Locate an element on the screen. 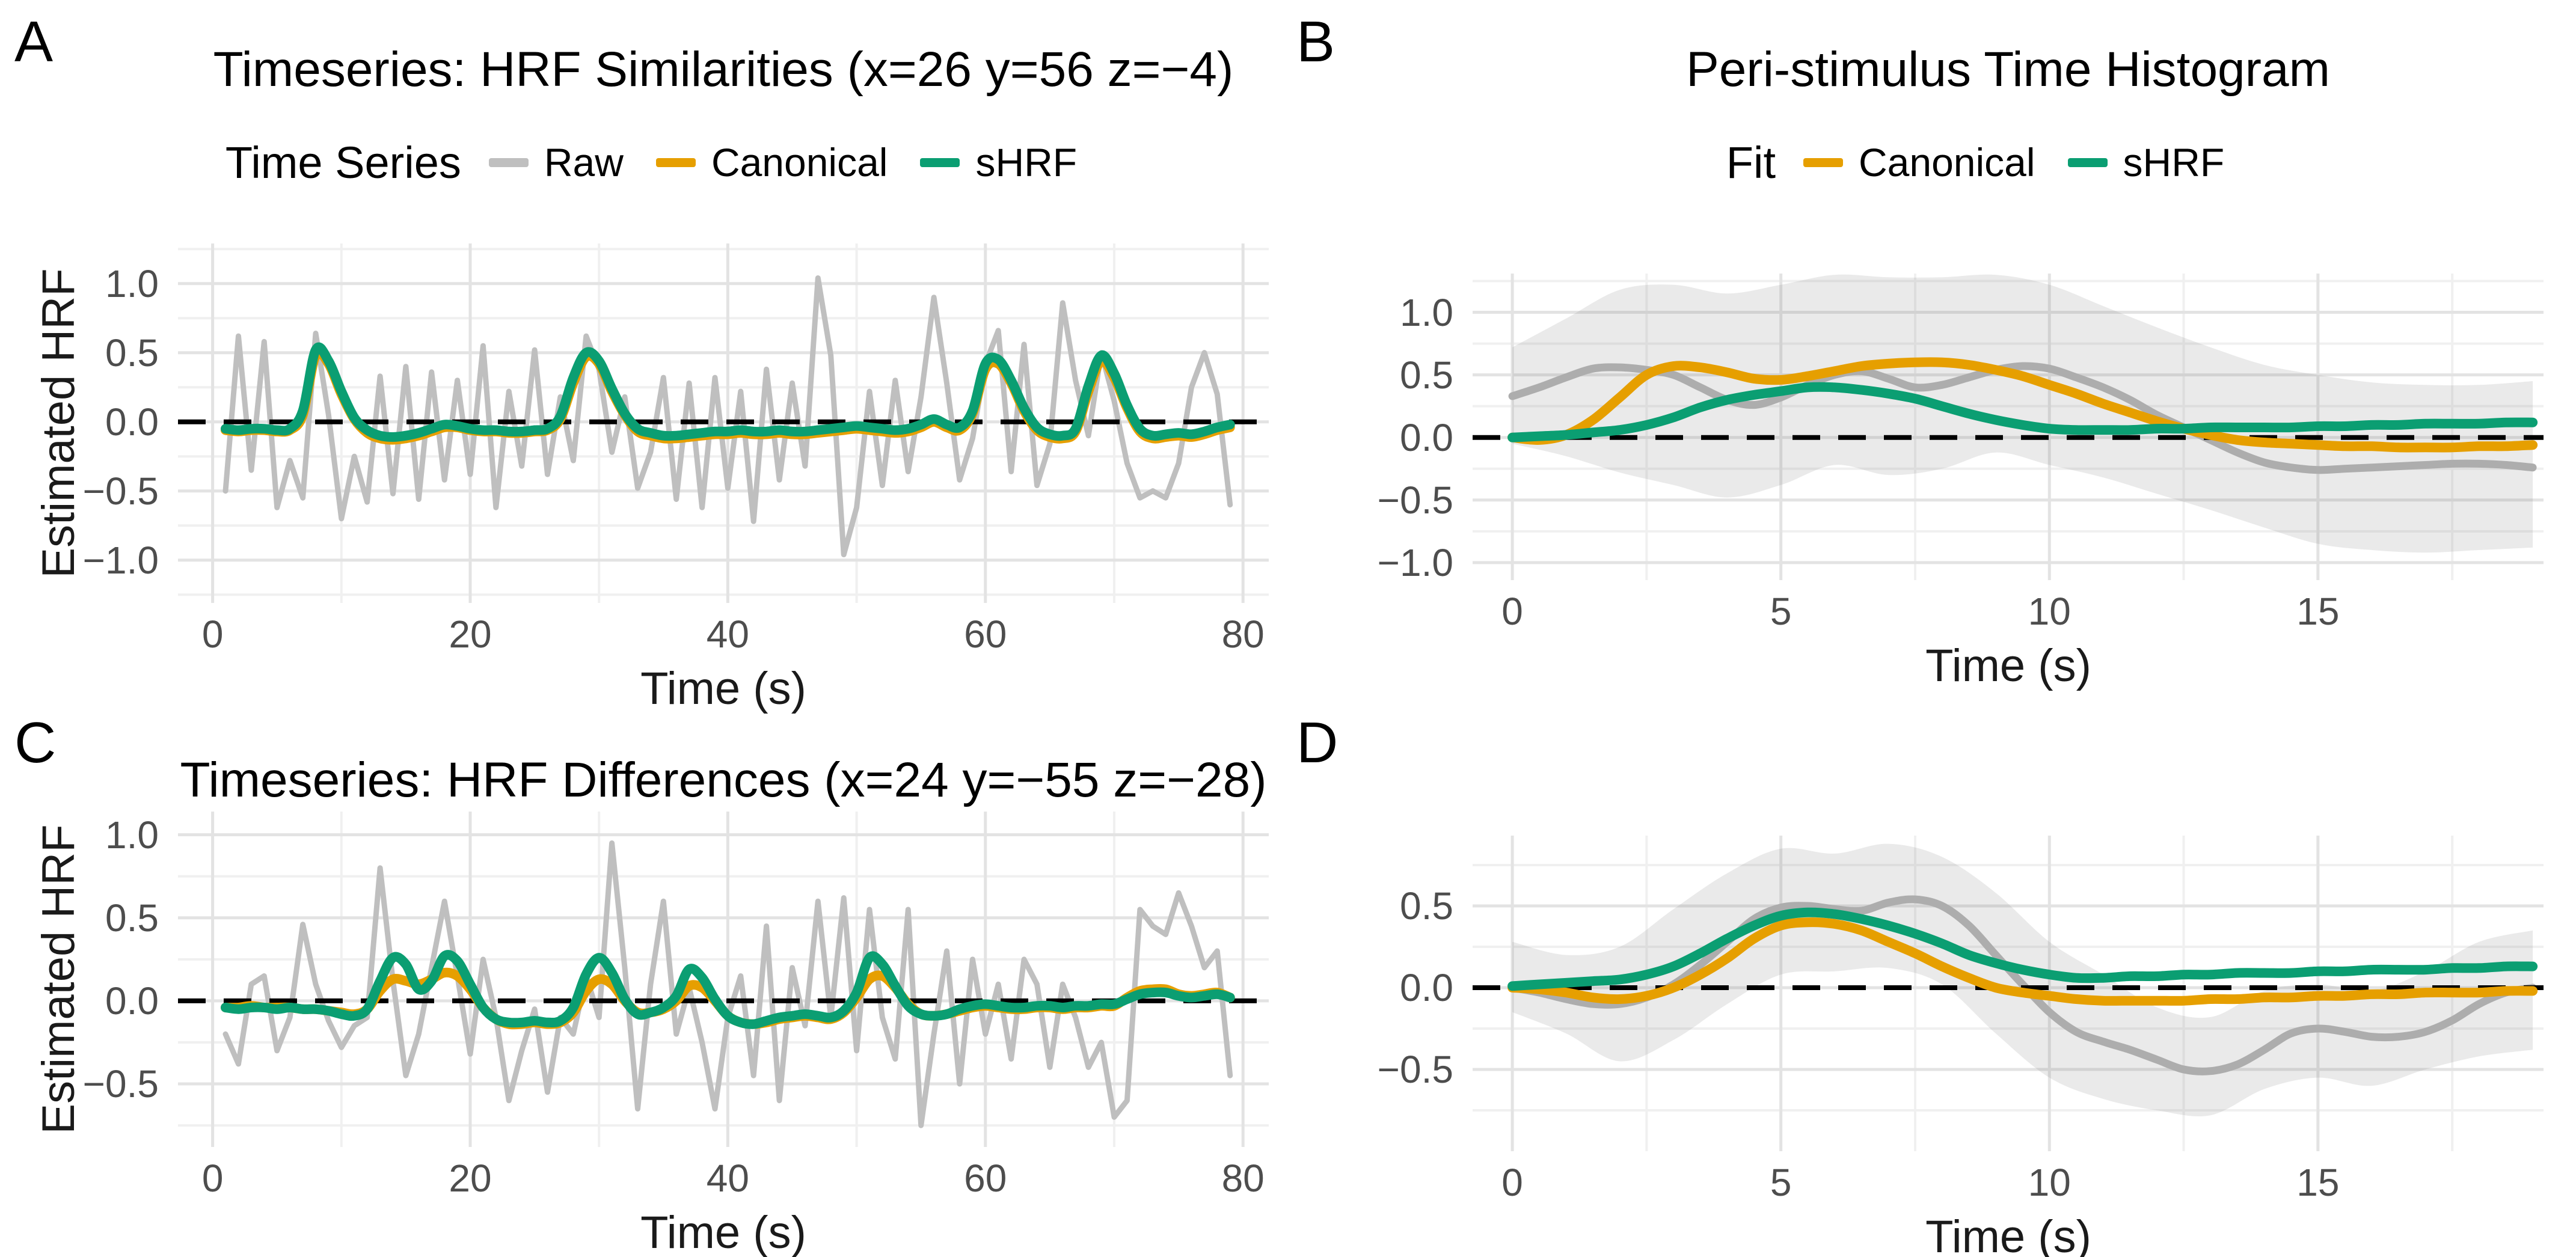 The image size is (2576, 1257). panel-letter-d: D is located at coordinates (1317, 743).